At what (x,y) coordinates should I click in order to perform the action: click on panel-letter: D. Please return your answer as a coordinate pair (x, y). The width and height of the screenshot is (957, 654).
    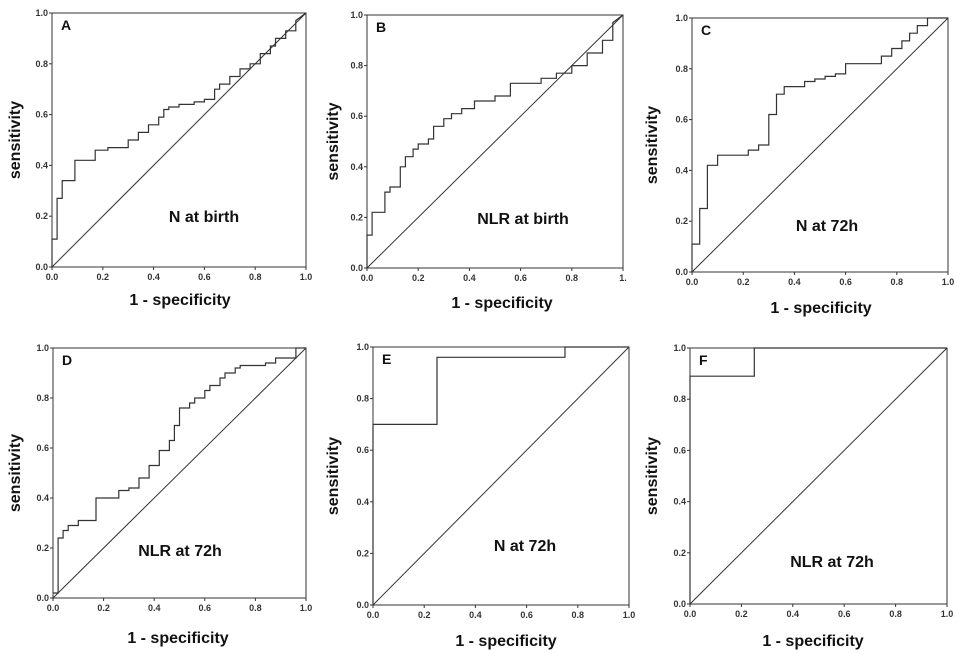
    Looking at the image, I should click on (67, 360).